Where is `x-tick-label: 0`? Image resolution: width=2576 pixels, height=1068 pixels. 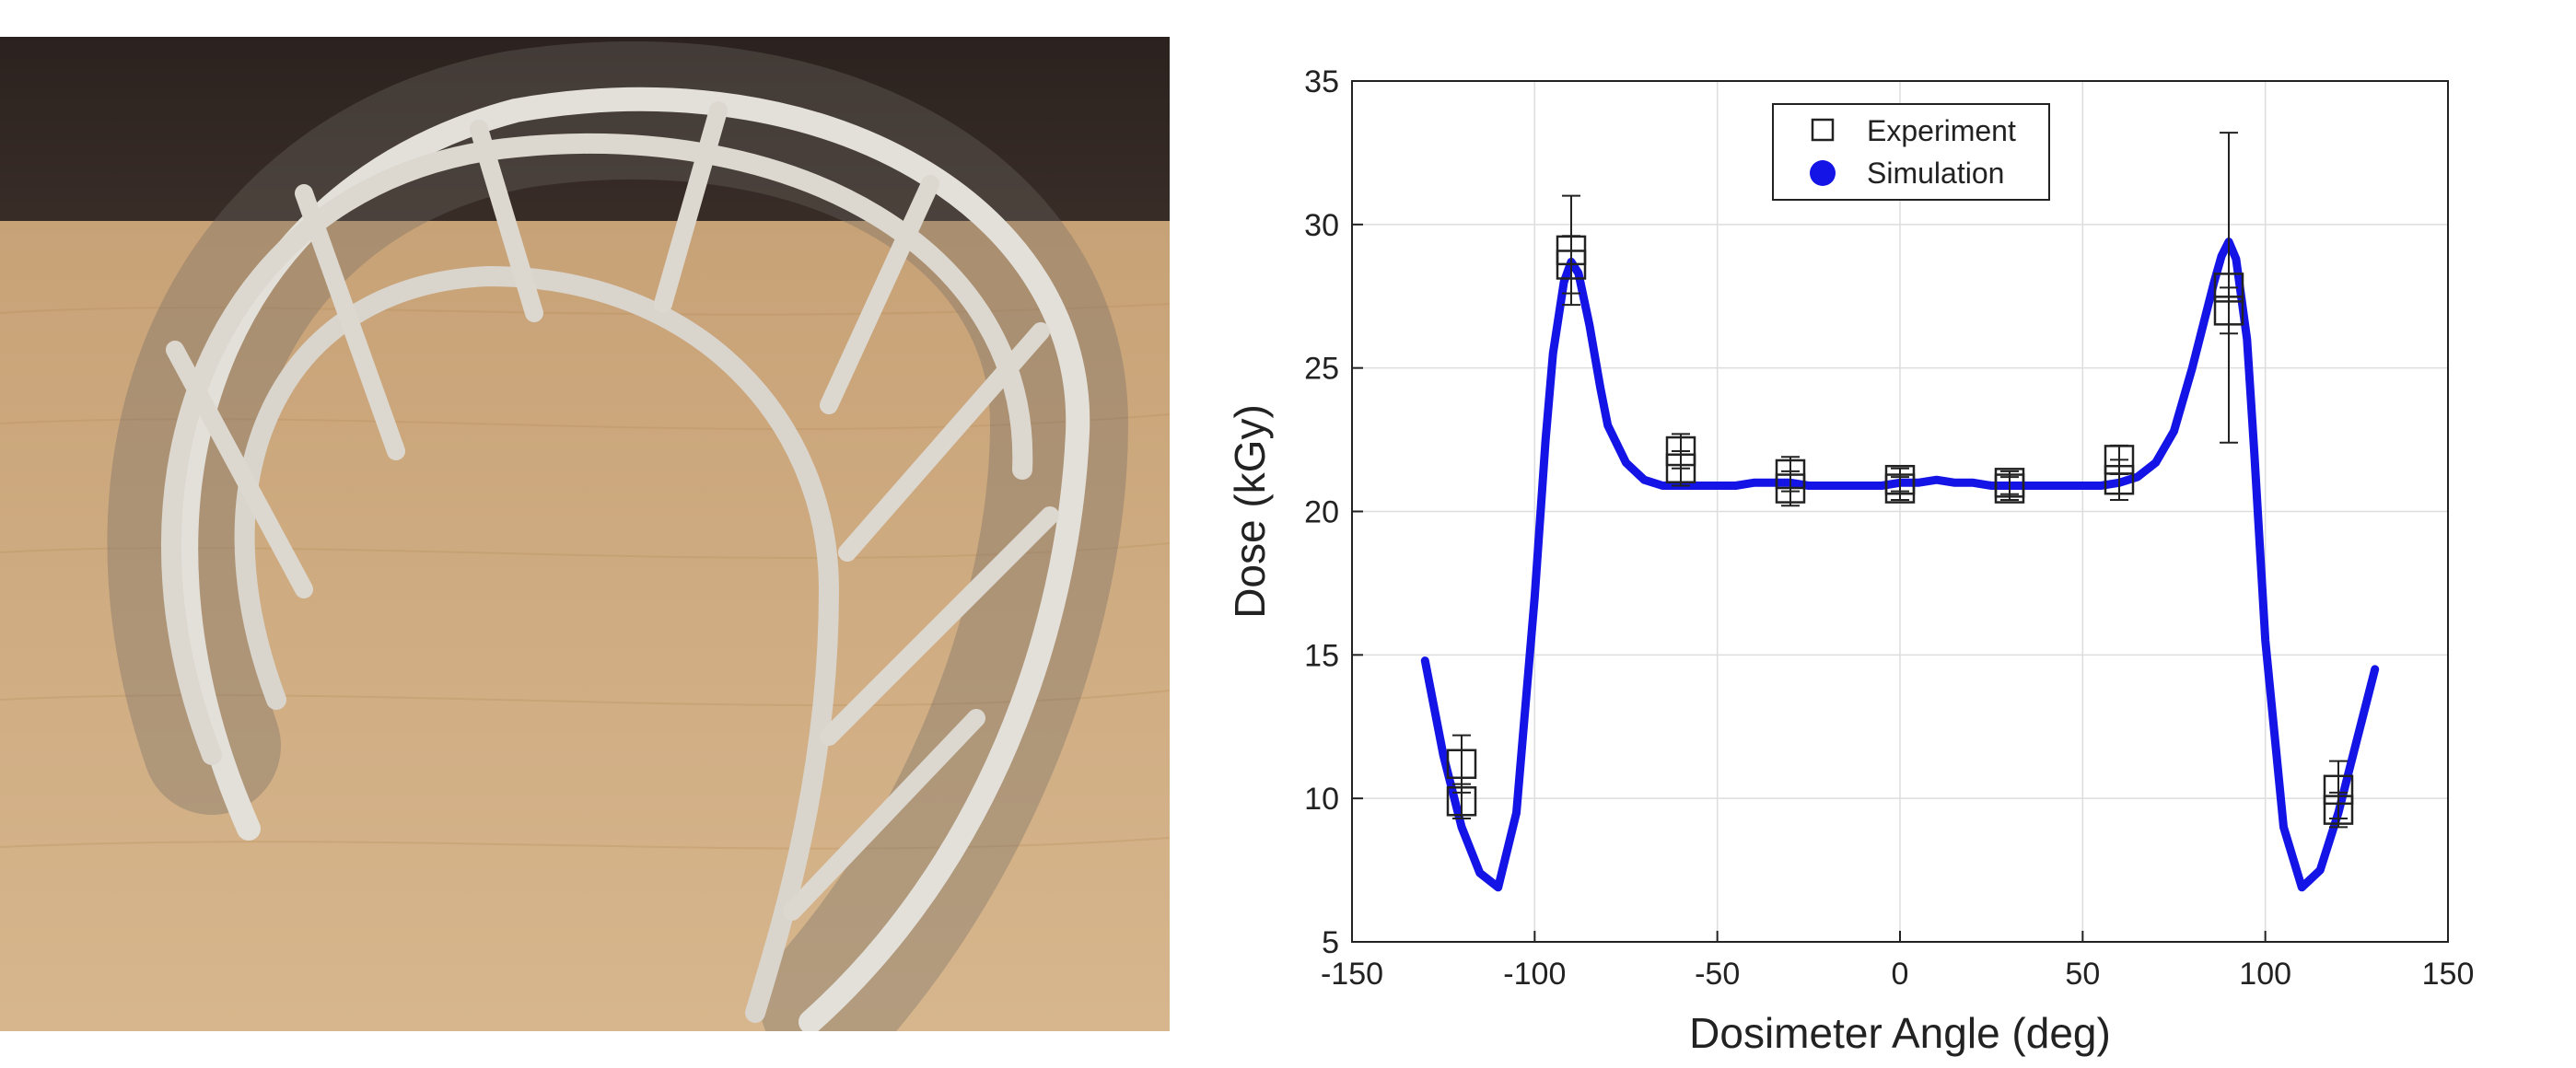 x-tick-label: 0 is located at coordinates (1900, 974).